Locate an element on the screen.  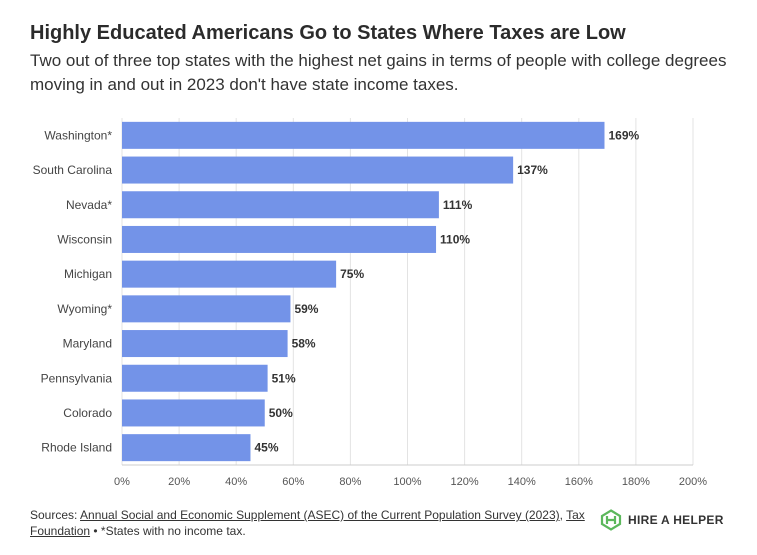
value-label: 111% is located at coordinates (458, 205).